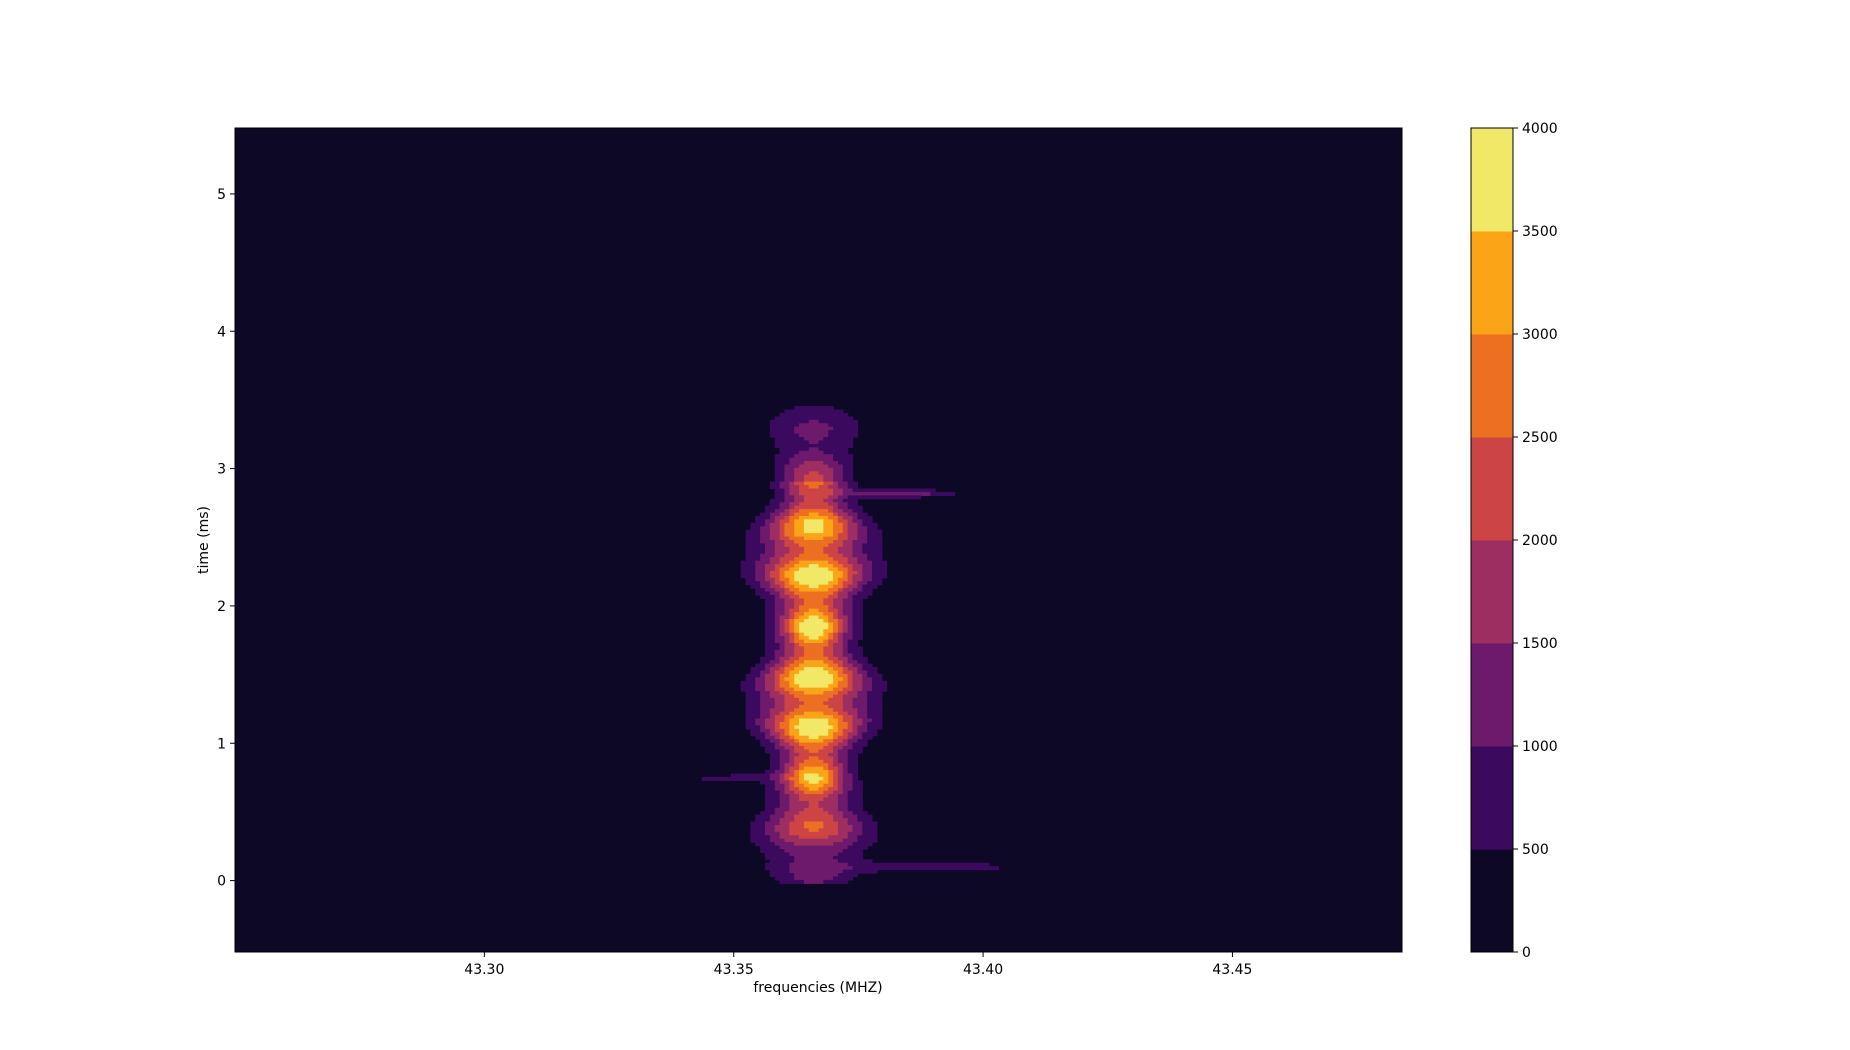 The height and width of the screenshot is (1050, 1850). Describe the element at coordinates (1540, 747) in the screenshot. I see `colorbar-tick-label: 1000` at that location.